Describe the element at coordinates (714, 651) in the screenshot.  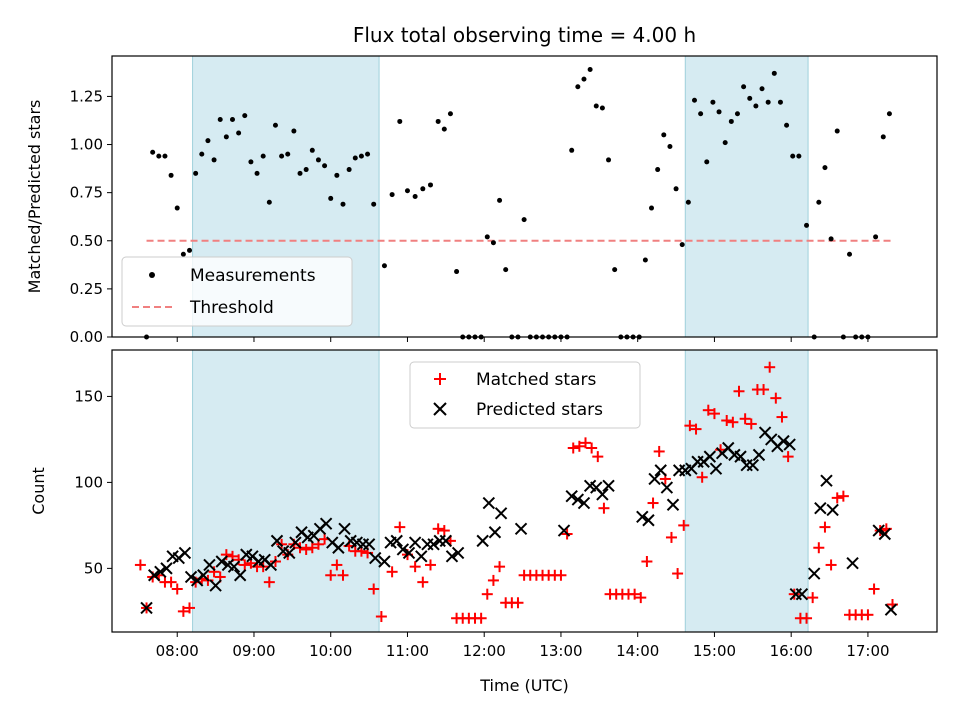
I see `bottom-x-tick-label: 15:00` at that location.